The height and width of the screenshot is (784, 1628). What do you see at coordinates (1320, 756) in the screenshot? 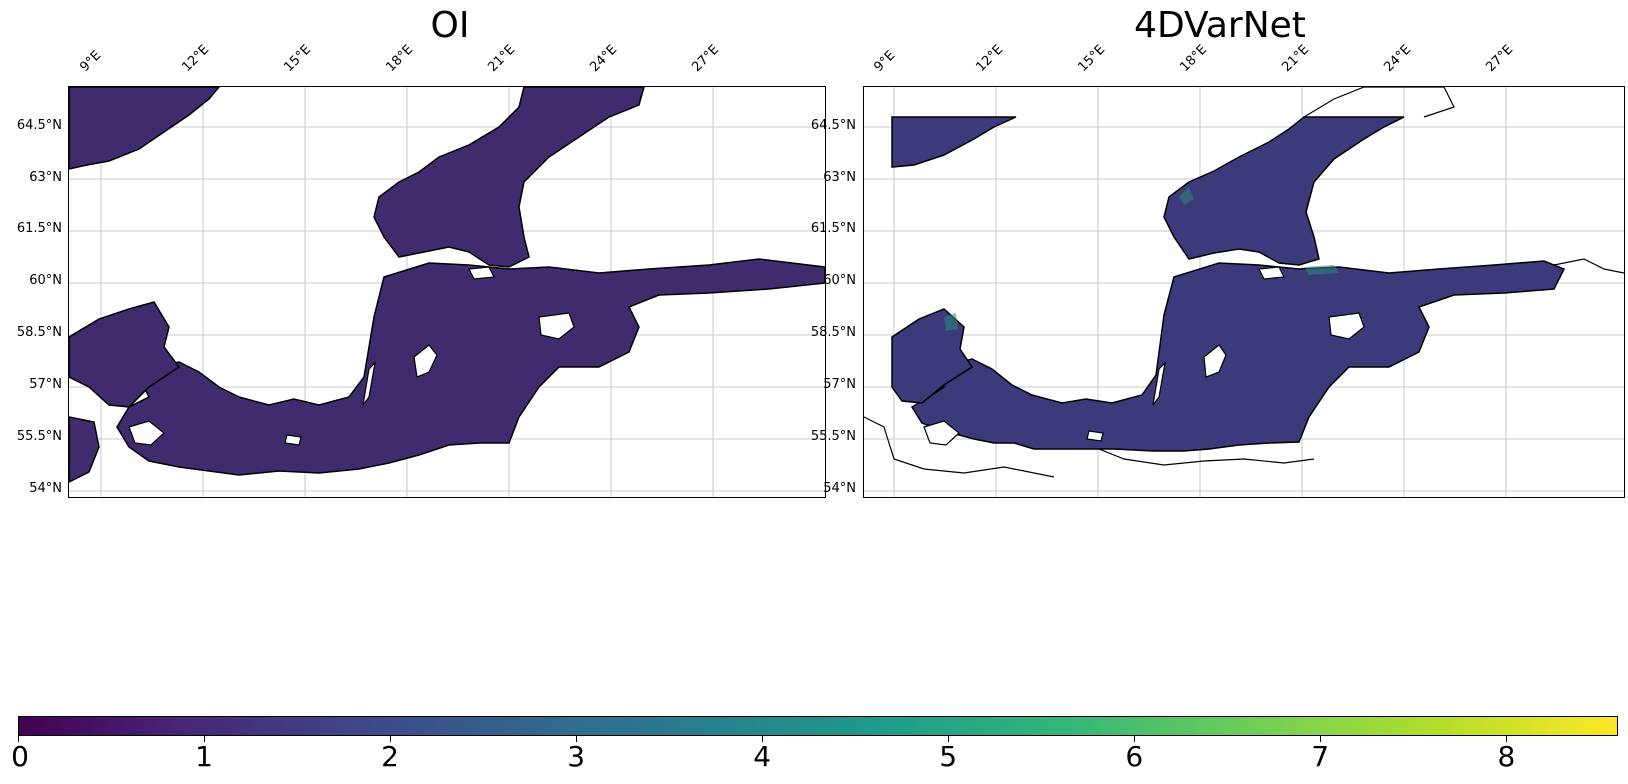
I see `colorbar-tick-label: 7` at bounding box center [1320, 756].